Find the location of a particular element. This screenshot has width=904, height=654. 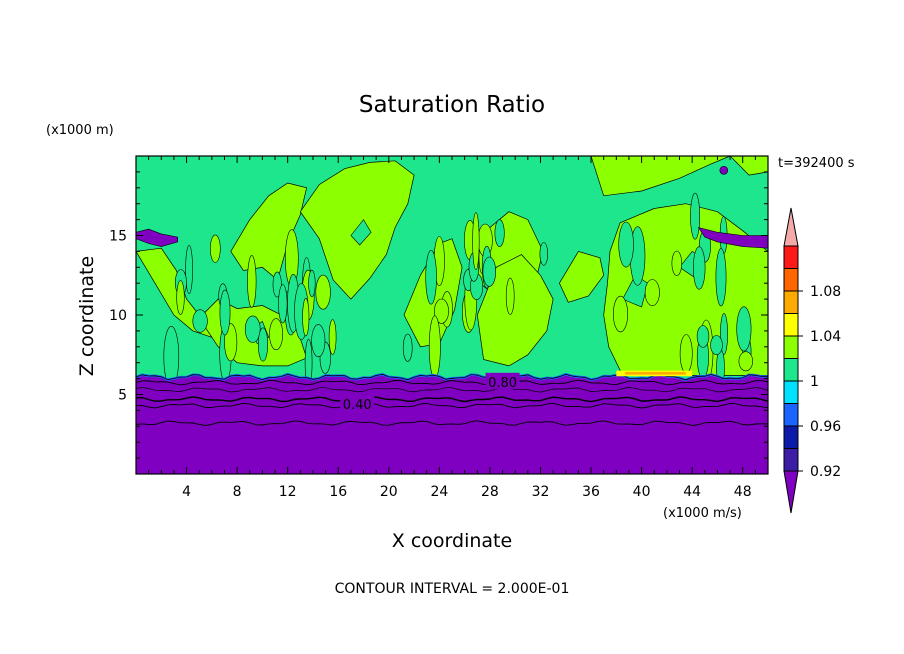

x-tick-label-40: 40 is located at coordinates (642, 492).